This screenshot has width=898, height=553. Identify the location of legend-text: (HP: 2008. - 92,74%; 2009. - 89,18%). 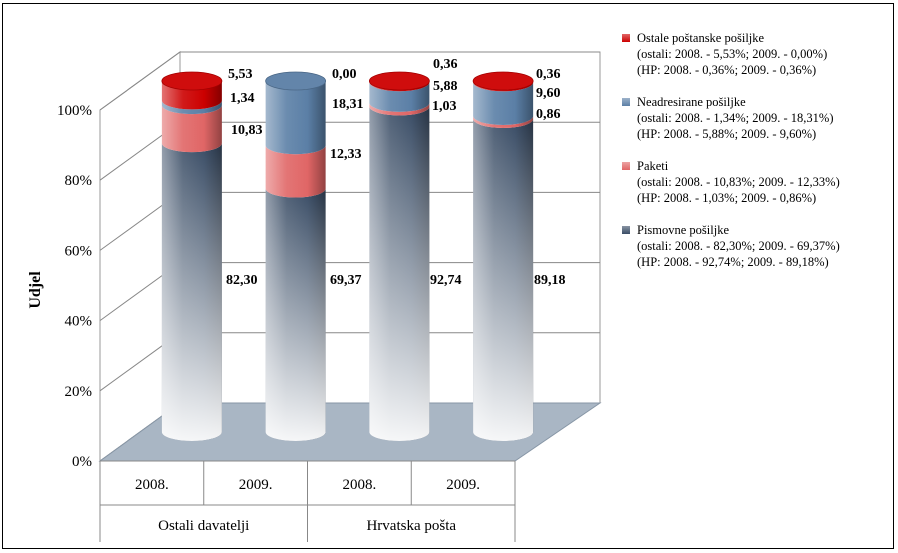
(733, 262).